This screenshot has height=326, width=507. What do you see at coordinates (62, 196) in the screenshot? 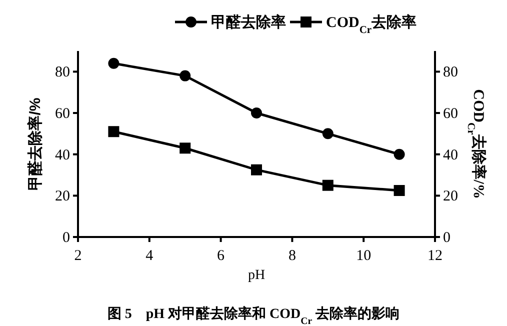
I see `y-tick-label: 20` at bounding box center [62, 196].